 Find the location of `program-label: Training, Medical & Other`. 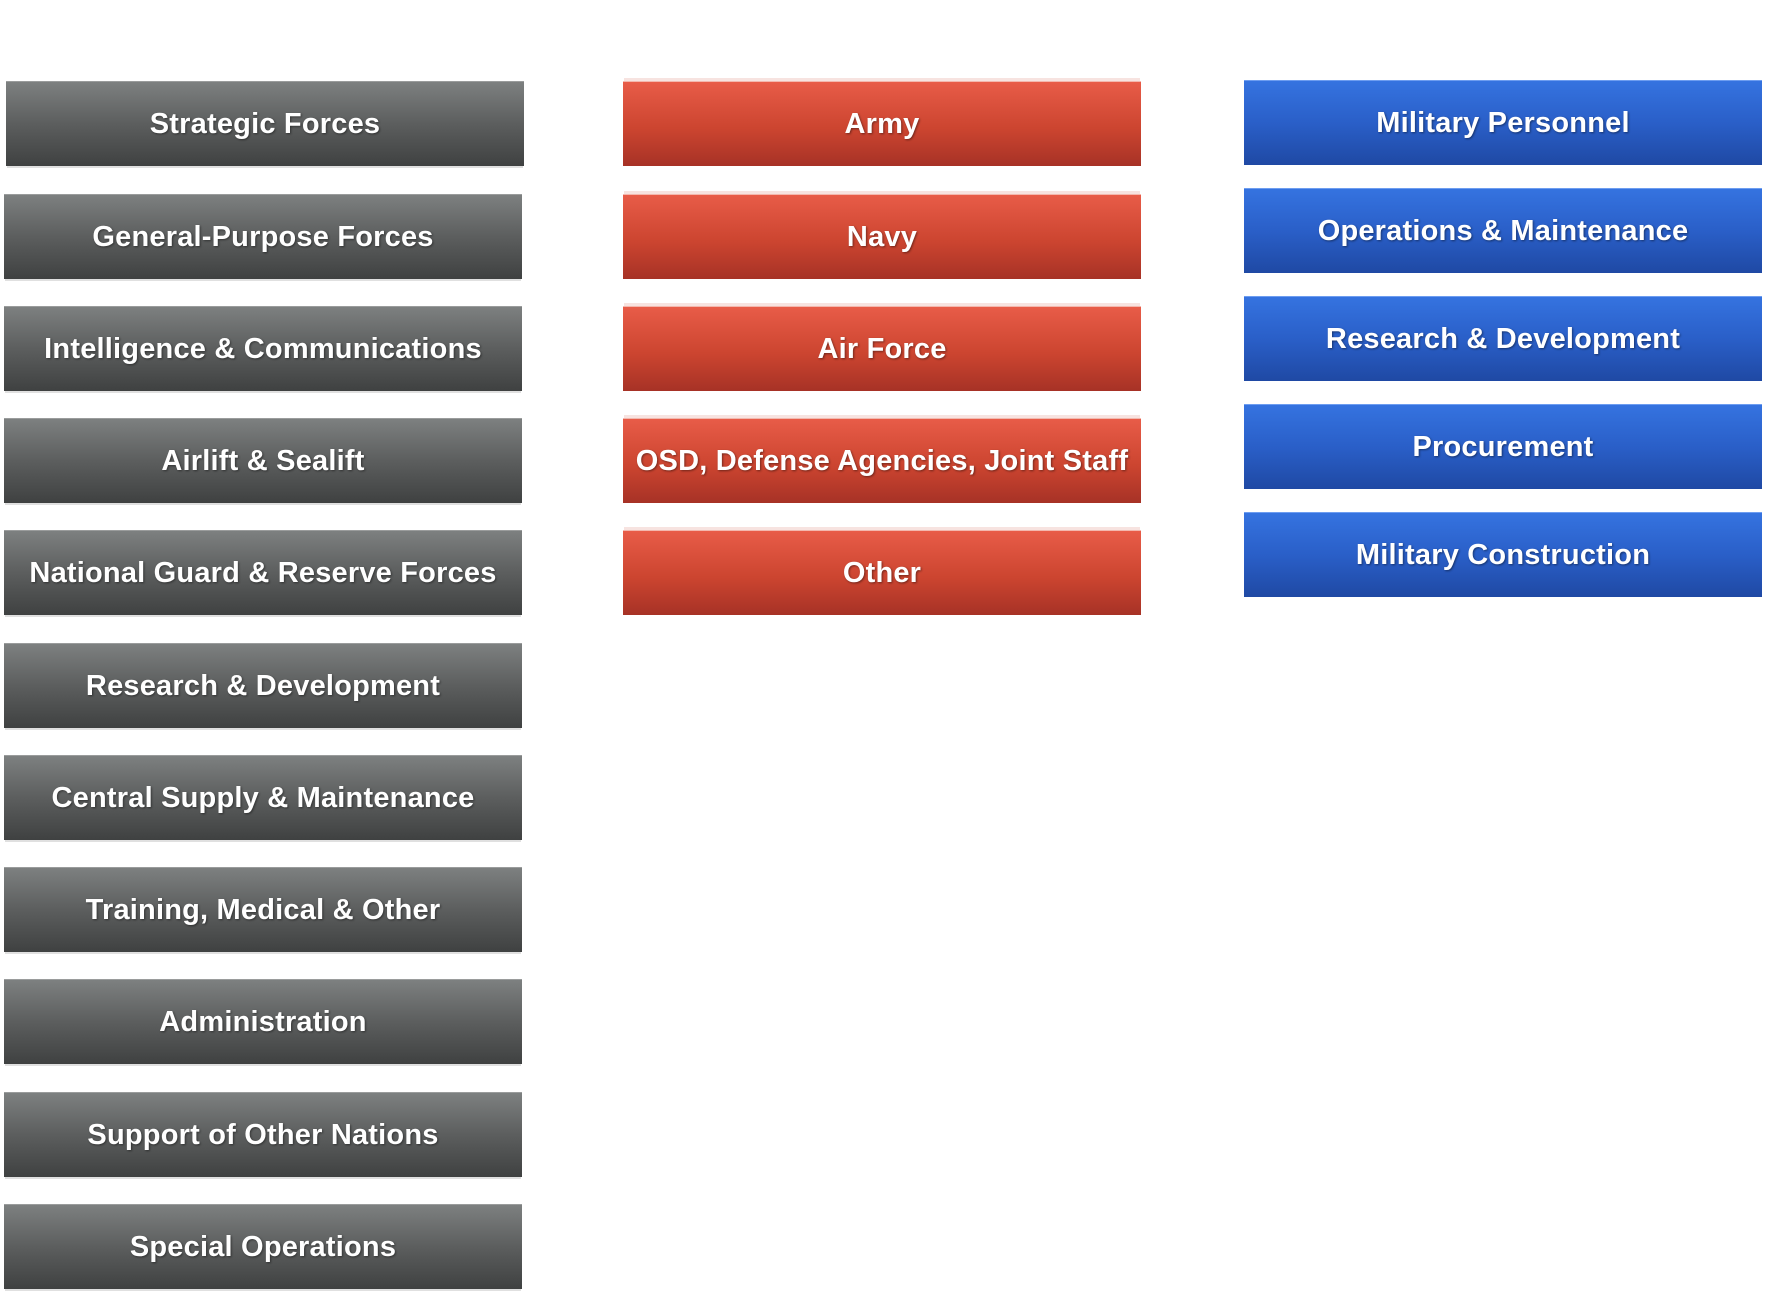

program-label: Training, Medical & Other is located at coordinates (263, 909).